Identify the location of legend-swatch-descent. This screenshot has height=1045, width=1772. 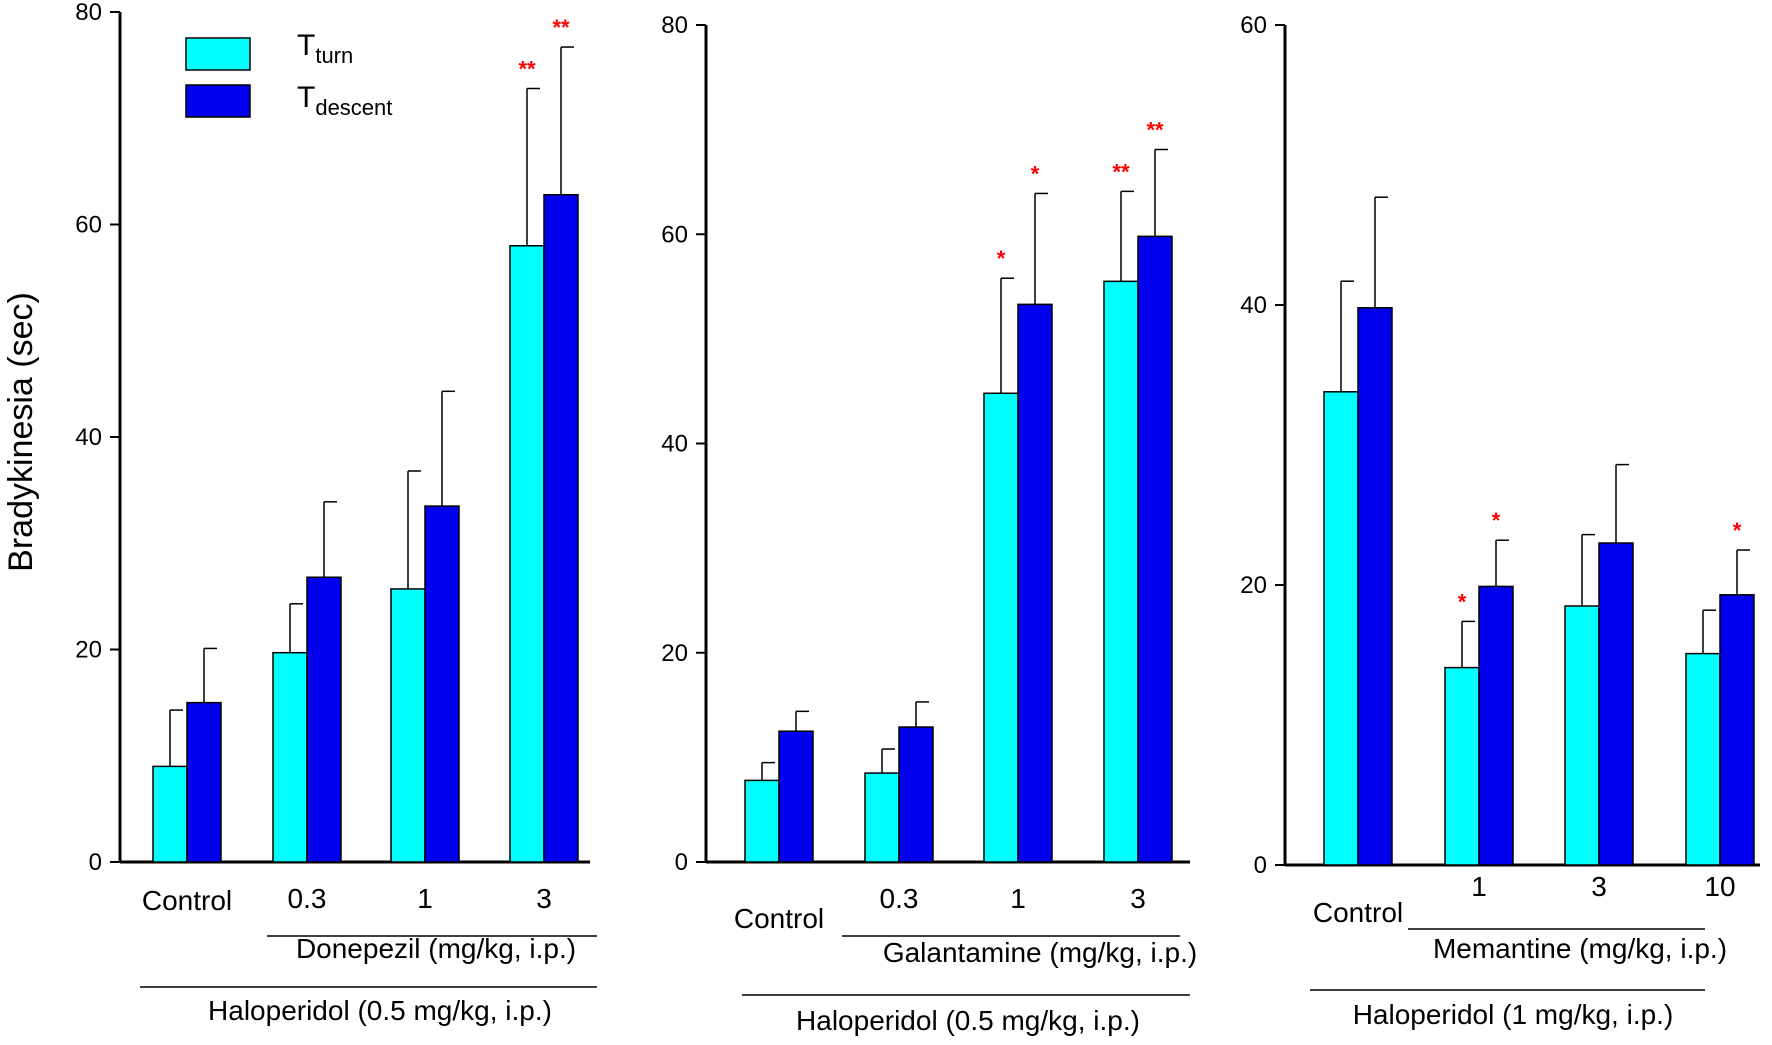
(218, 101).